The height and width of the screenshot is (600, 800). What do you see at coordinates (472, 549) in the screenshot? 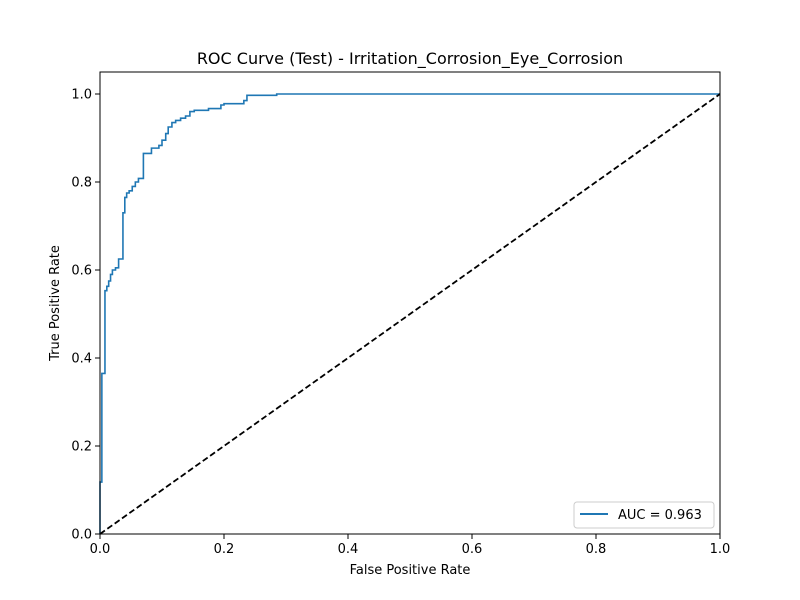
I see `x-tick-label: 0.6` at bounding box center [472, 549].